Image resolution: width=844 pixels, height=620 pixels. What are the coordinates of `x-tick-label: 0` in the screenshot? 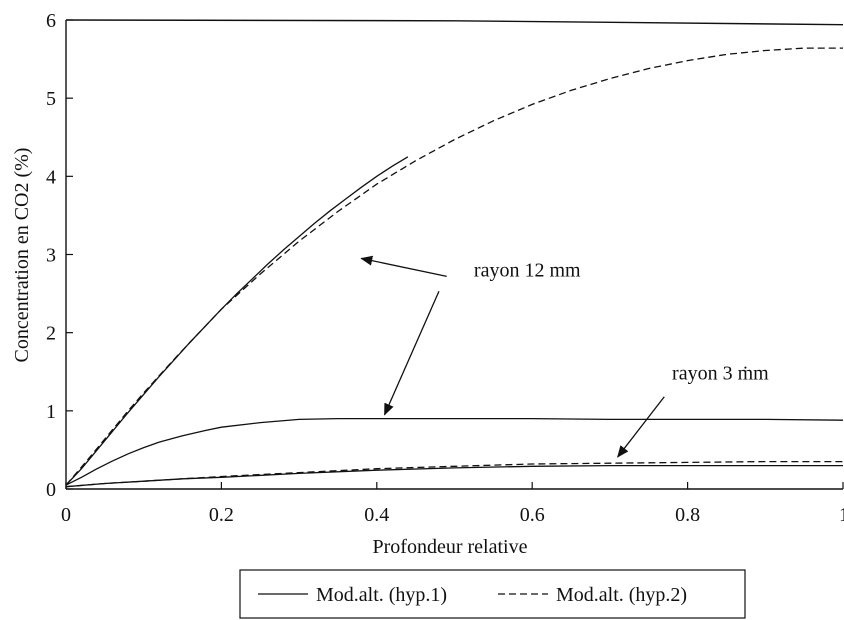 It's located at (66, 515).